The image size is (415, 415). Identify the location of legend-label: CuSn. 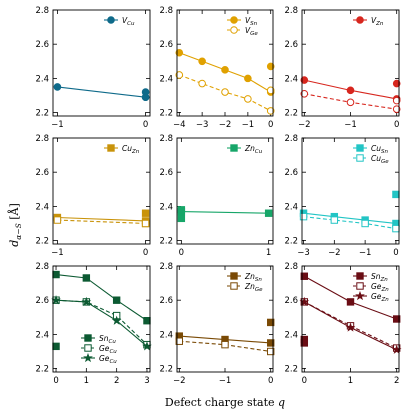
(379, 149).